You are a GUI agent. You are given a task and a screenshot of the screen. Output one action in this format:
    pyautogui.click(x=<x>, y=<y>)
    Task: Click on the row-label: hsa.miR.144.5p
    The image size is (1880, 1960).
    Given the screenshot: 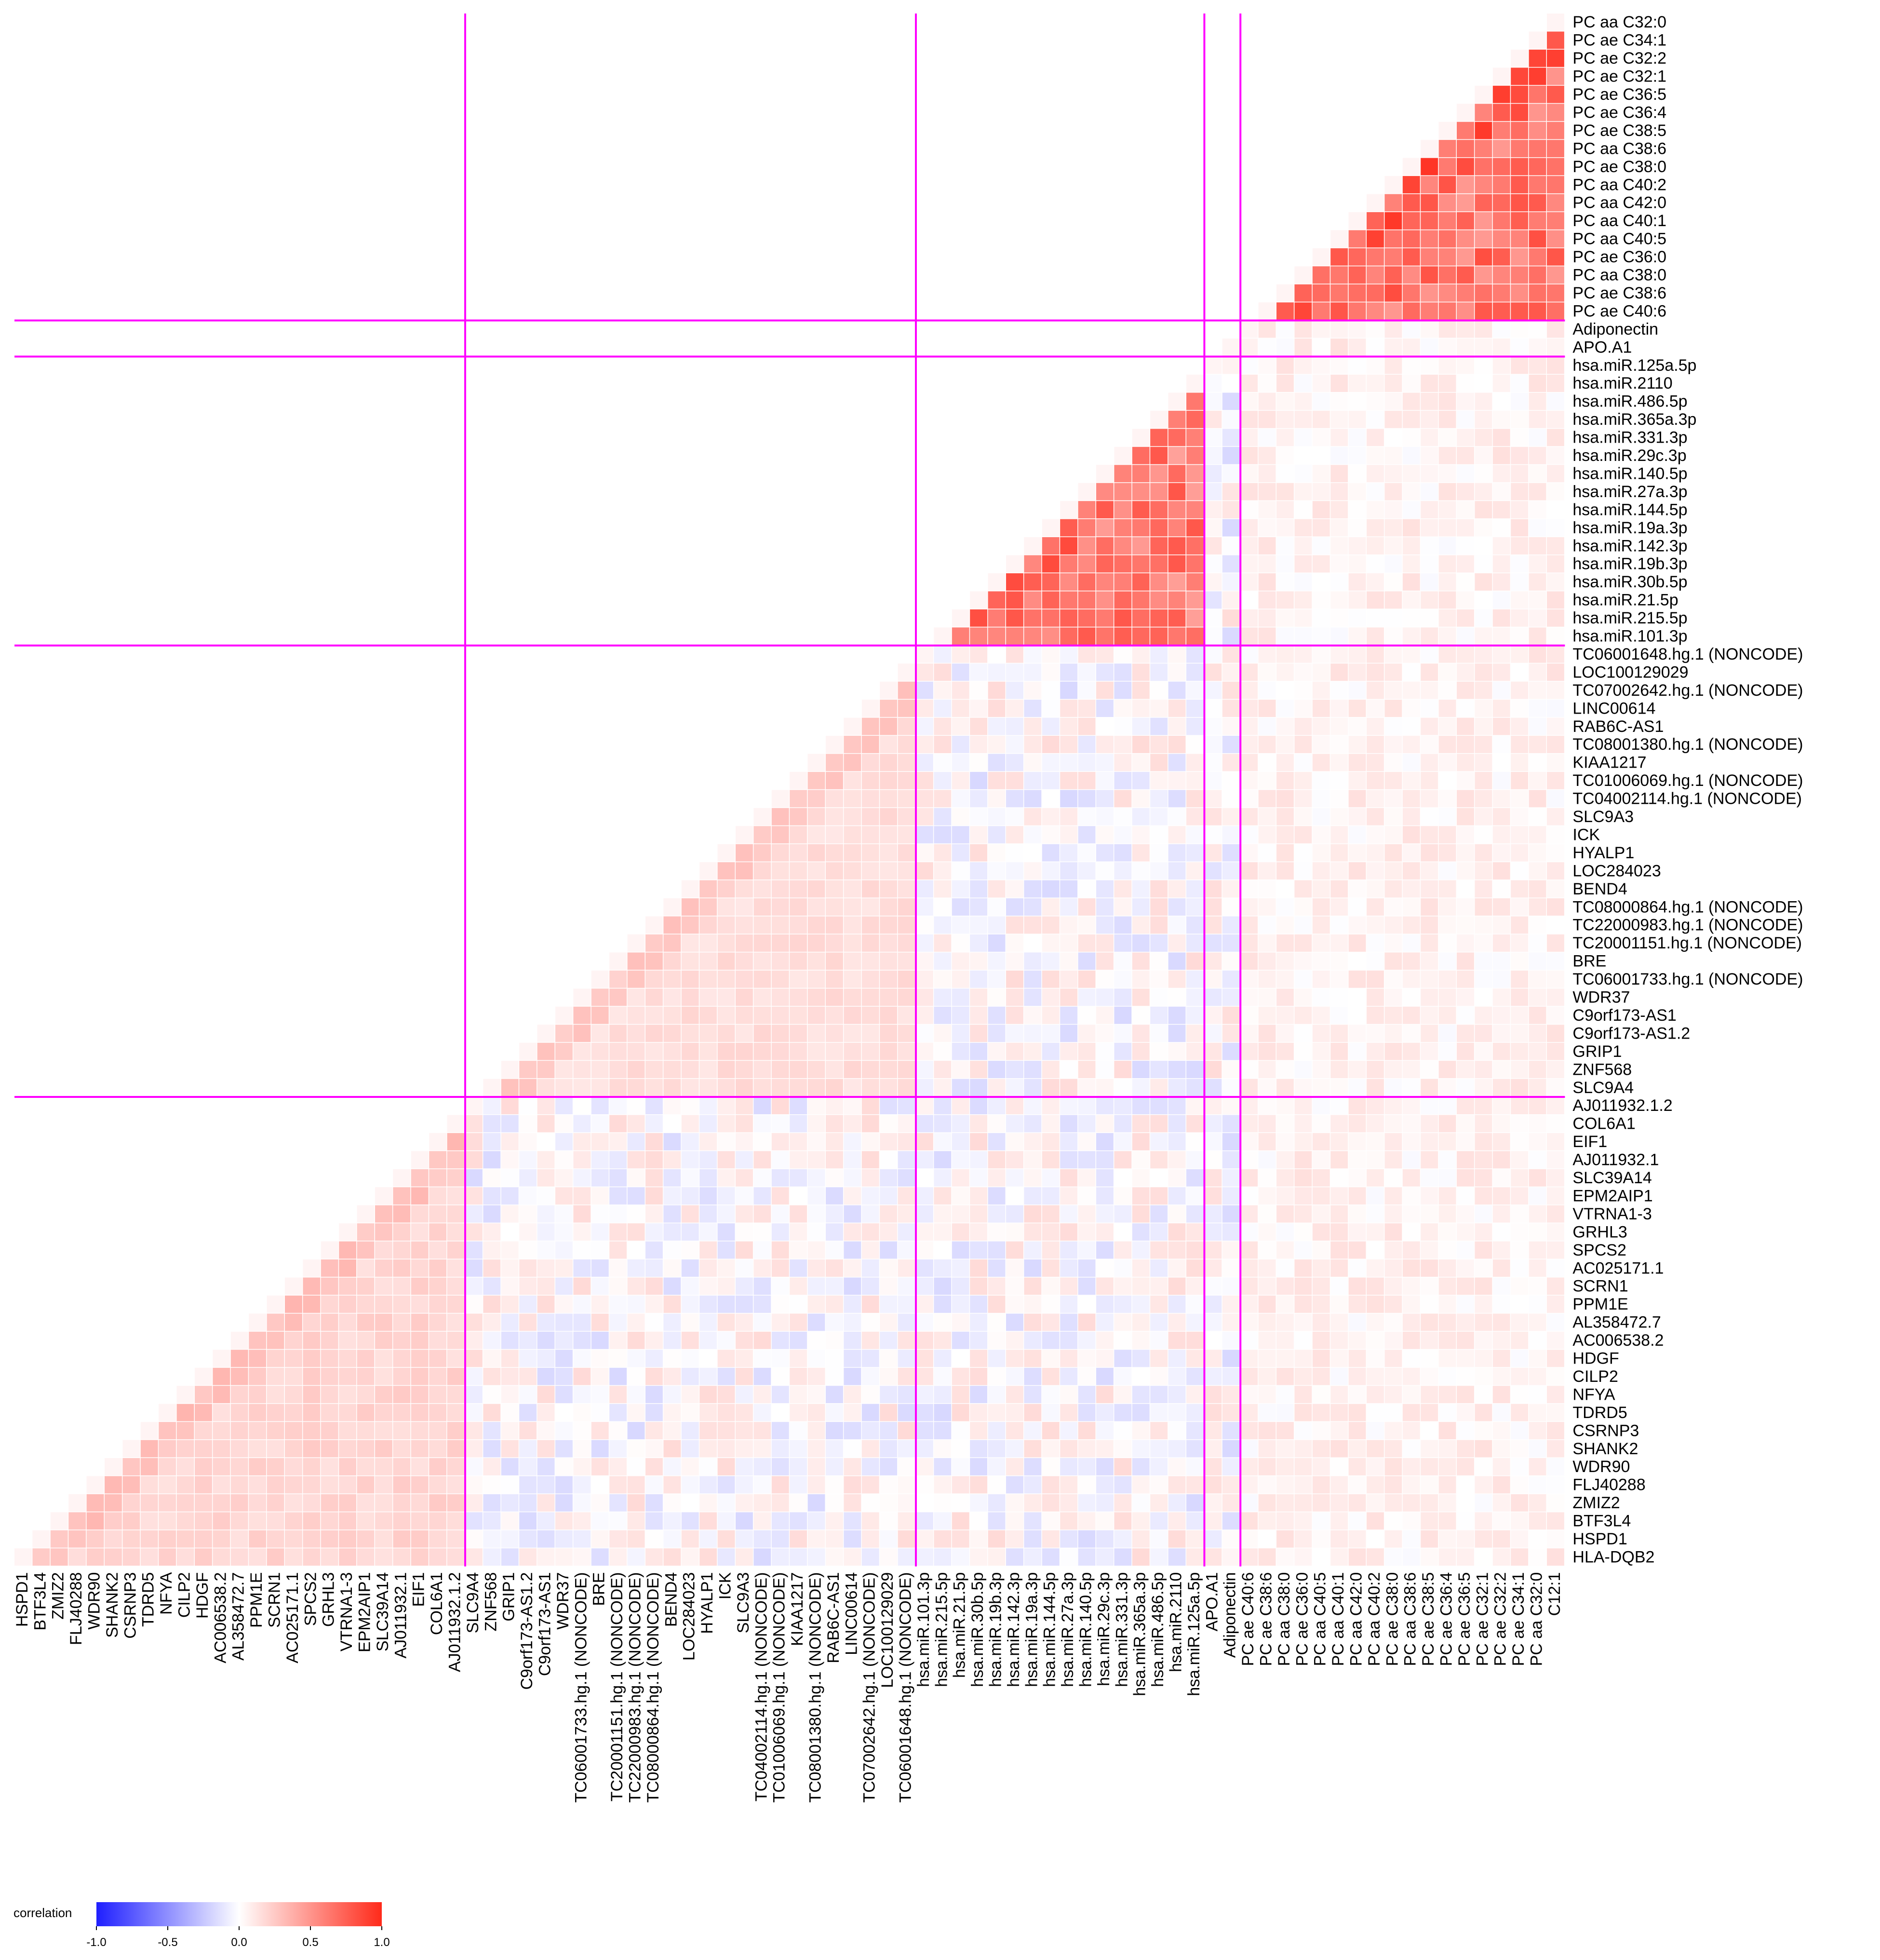 What is the action you would take?
    pyautogui.click(x=1629, y=510)
    